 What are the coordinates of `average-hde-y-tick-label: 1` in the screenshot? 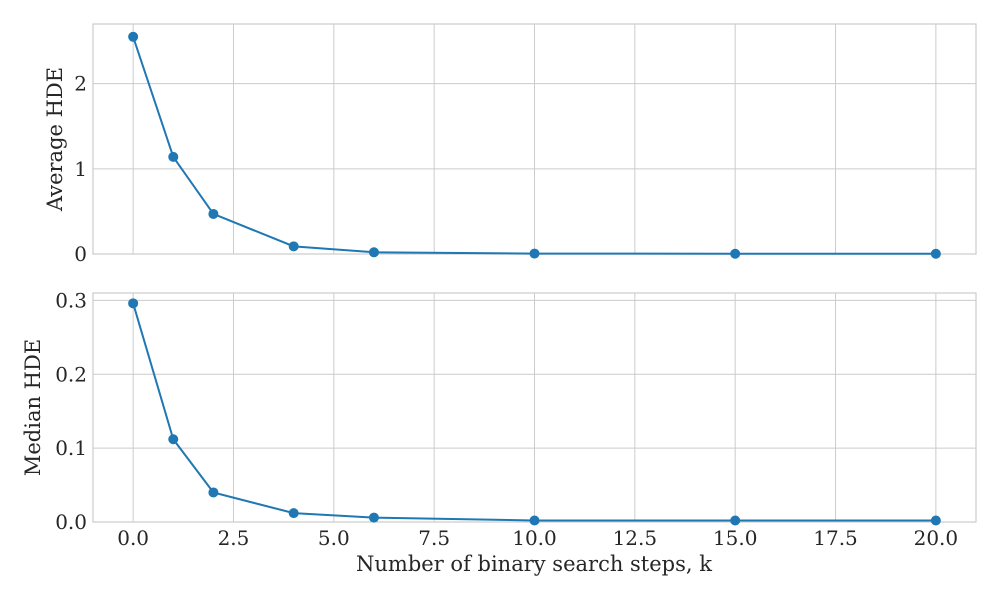 It's located at (80, 169).